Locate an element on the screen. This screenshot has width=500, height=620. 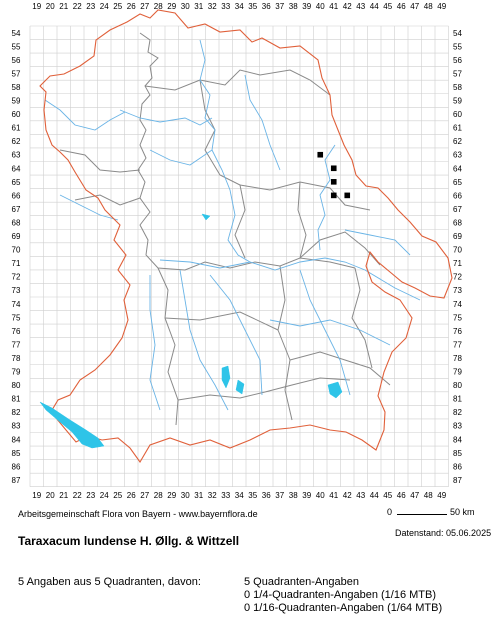
scale-distance-label: 50 km is located at coordinates (462, 512).